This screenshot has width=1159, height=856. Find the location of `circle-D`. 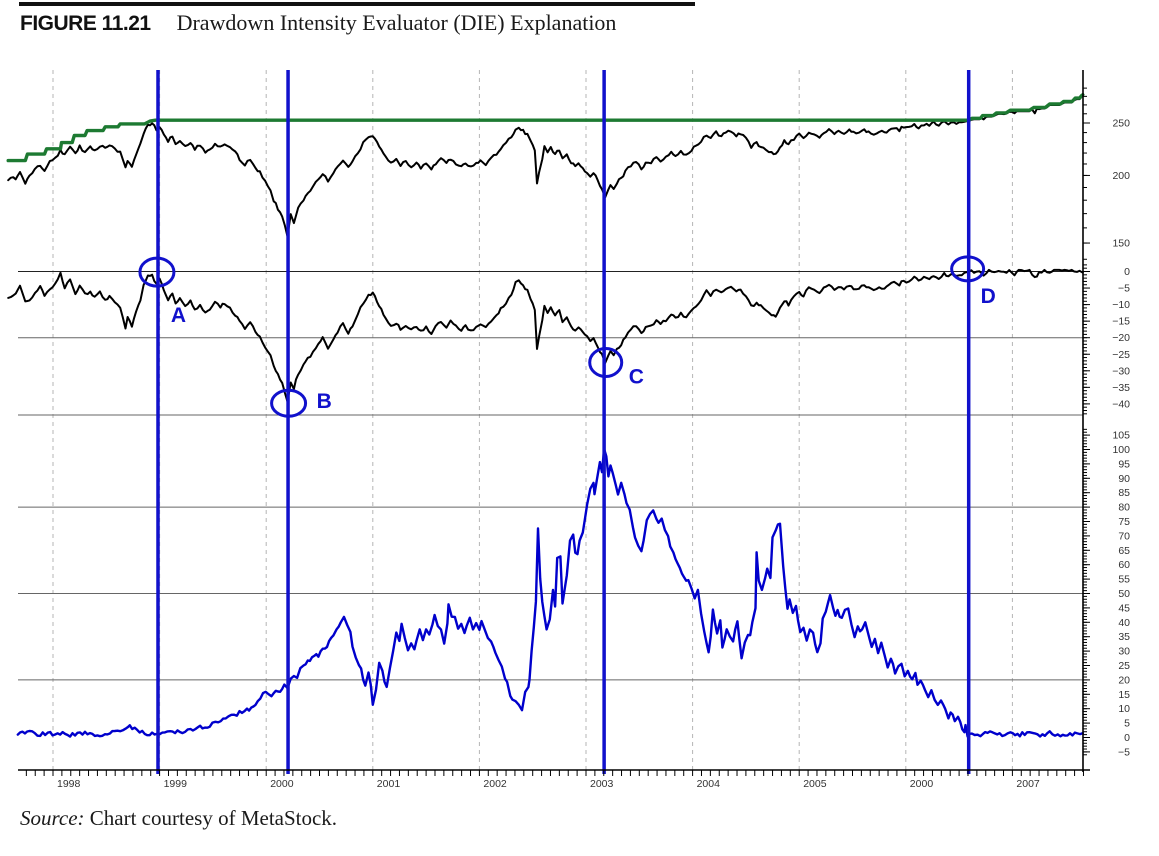

circle-D is located at coordinates (968, 269).